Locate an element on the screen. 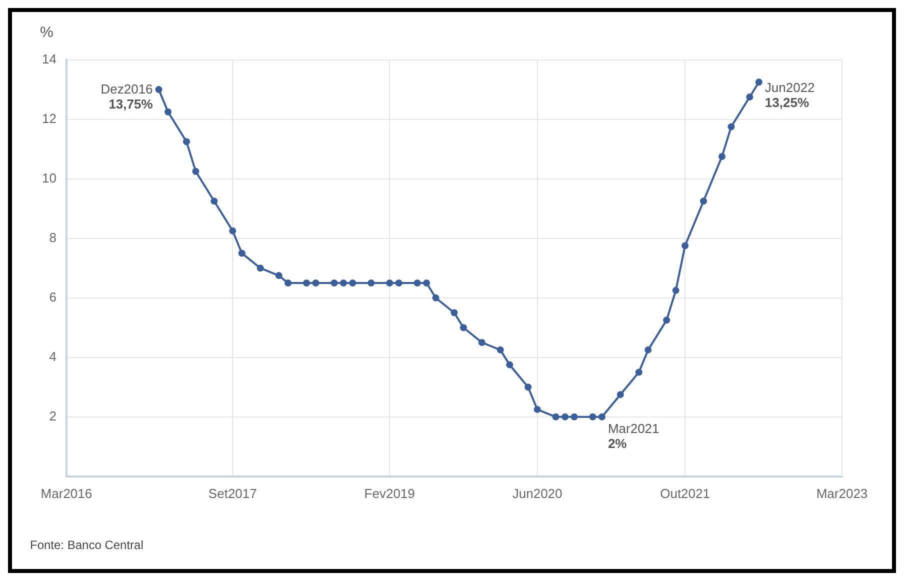 The width and height of the screenshot is (904, 581). x-tick-label: Out2021 is located at coordinates (685, 493).